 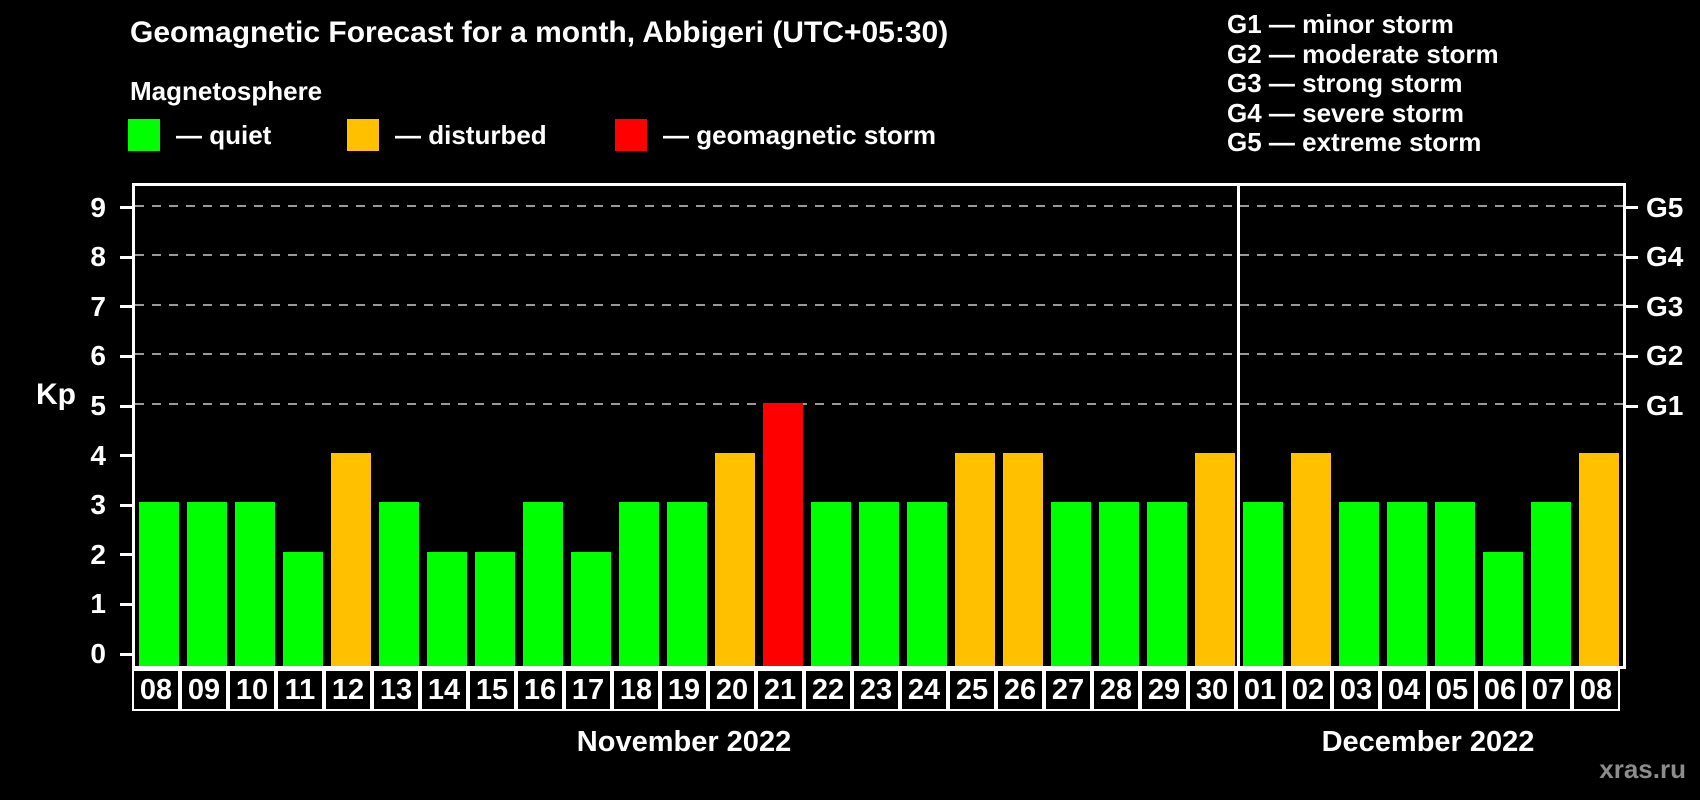 What do you see at coordinates (879, 205) in the screenshot?
I see `gridline-kp9` at bounding box center [879, 205].